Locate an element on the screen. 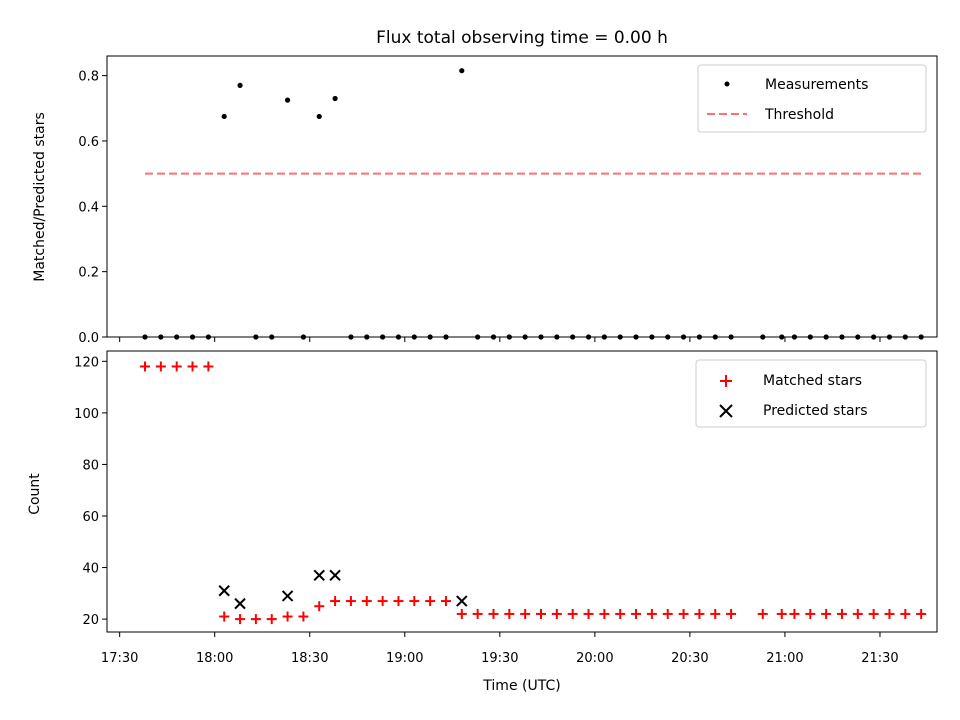 The width and height of the screenshot is (960, 720). y-tick-label: 120 is located at coordinates (86, 362).